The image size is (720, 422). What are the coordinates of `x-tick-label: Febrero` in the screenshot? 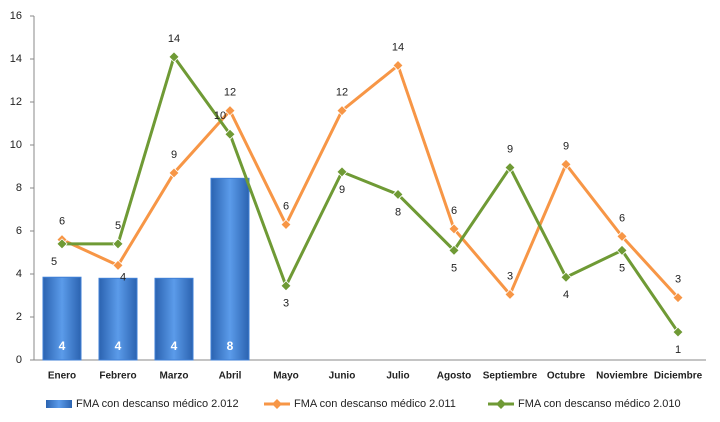 It's located at (117, 376).